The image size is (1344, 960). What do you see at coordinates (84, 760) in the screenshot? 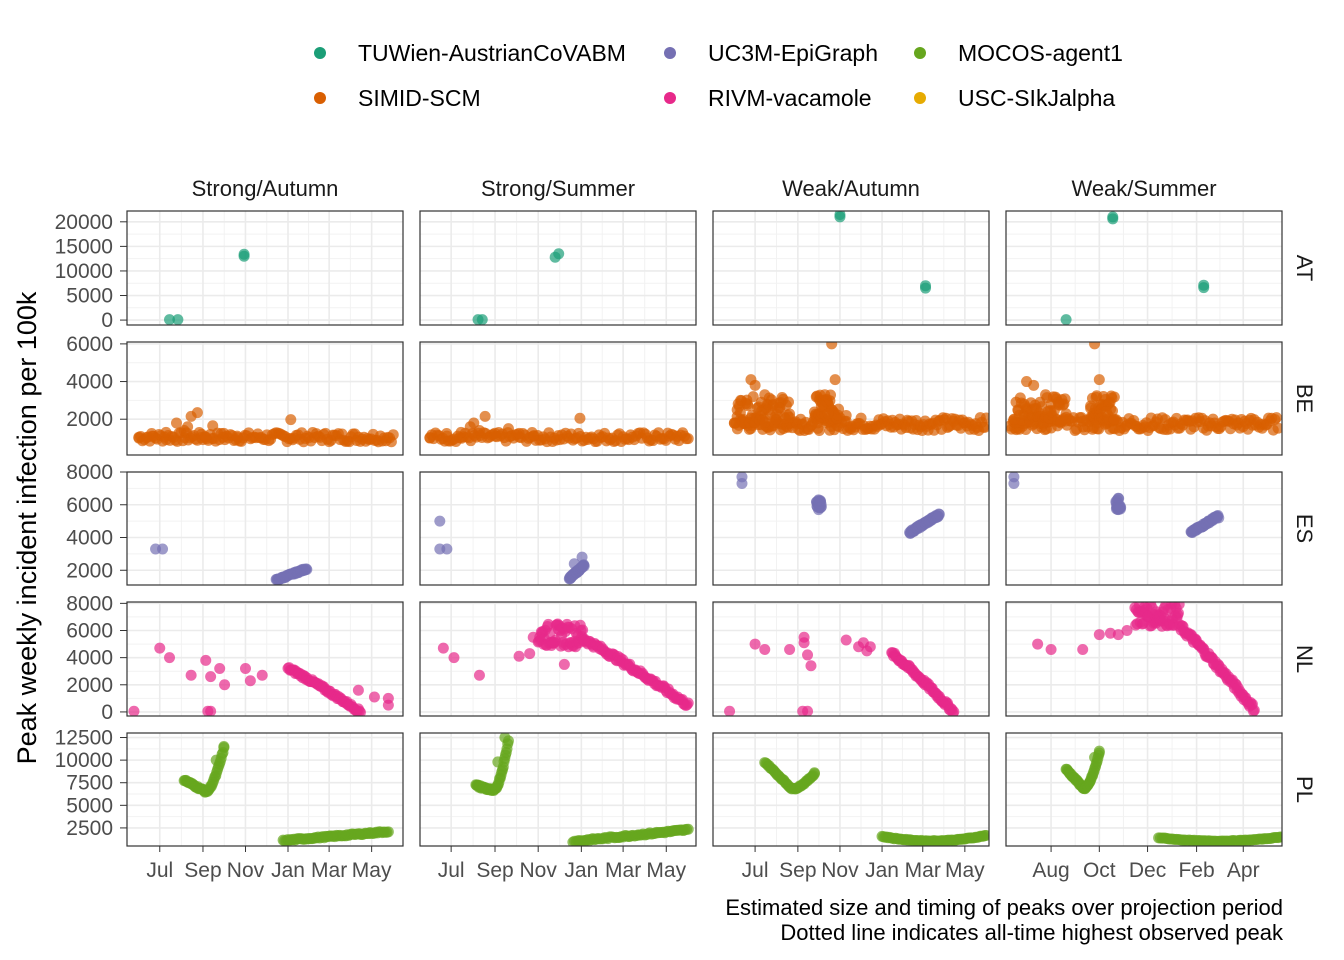
I see `y-tick-label: 10000` at bounding box center [84, 760].